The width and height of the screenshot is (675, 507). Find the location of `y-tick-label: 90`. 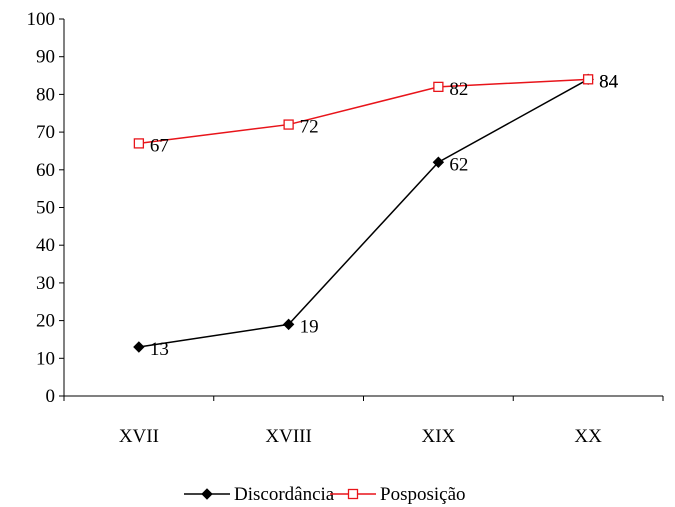

y-tick-label: 90 is located at coordinates (45, 57).